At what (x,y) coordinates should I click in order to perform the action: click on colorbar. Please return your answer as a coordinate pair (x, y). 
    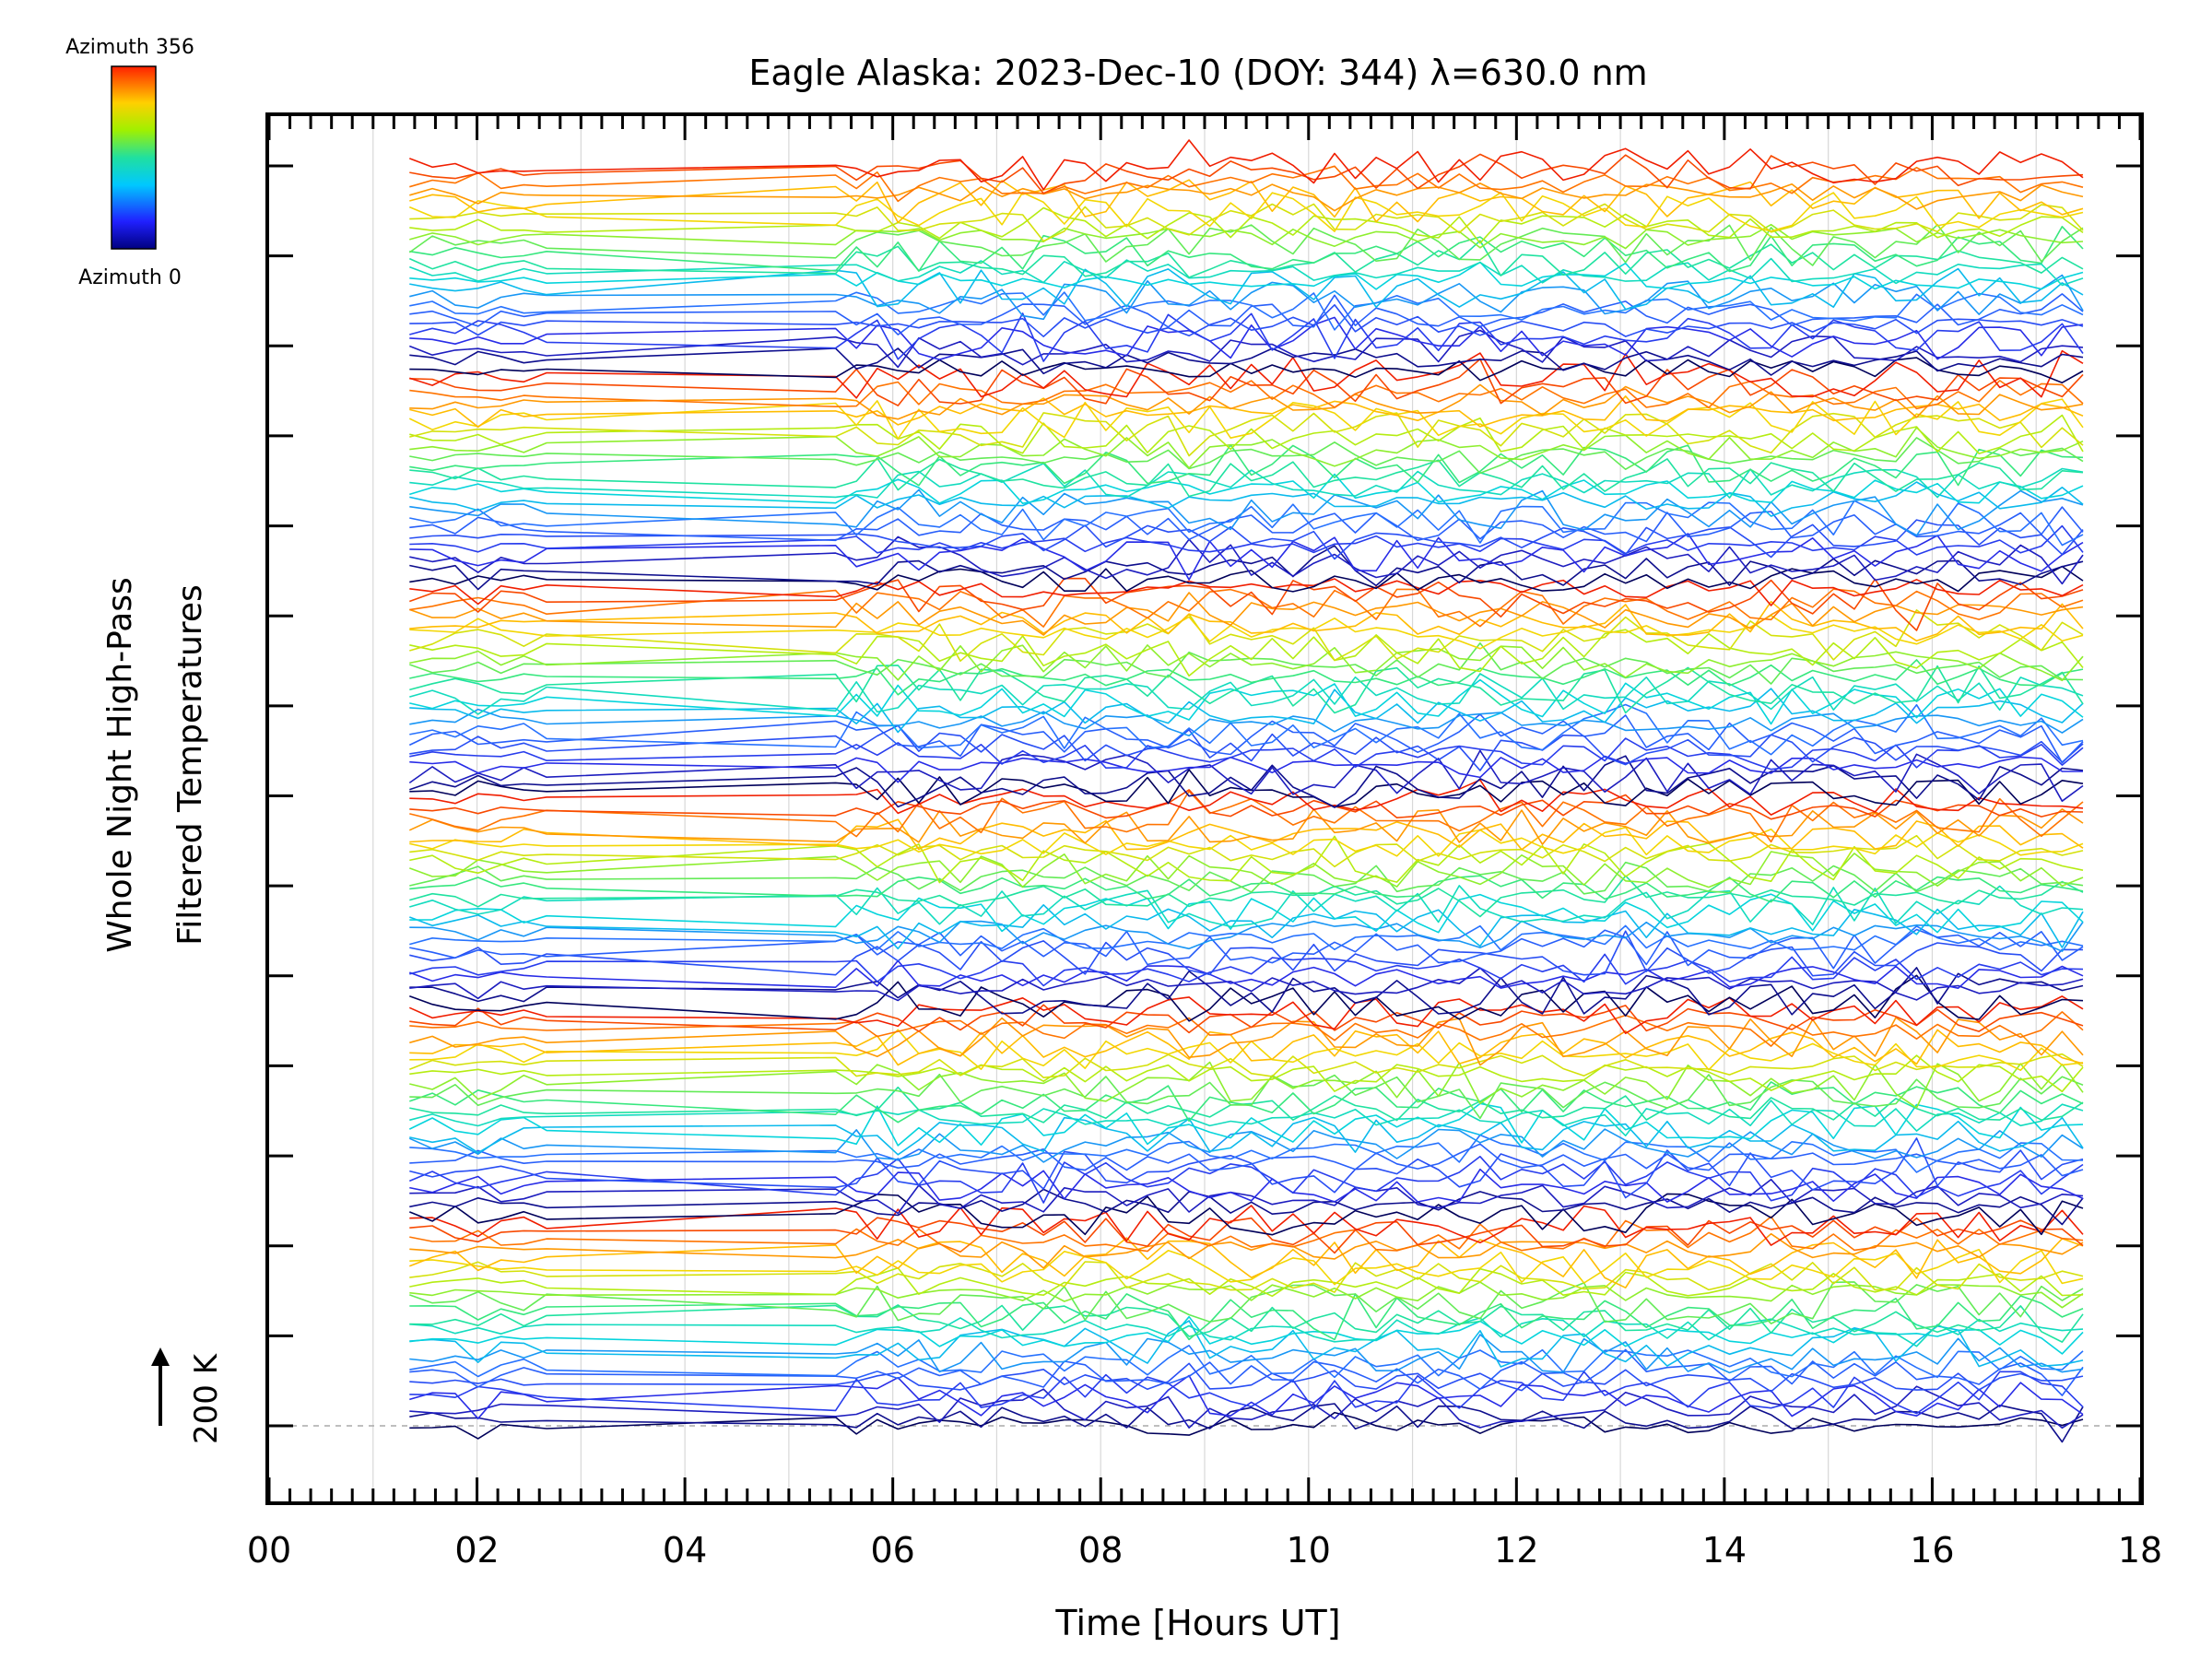
    Looking at the image, I should click on (134, 157).